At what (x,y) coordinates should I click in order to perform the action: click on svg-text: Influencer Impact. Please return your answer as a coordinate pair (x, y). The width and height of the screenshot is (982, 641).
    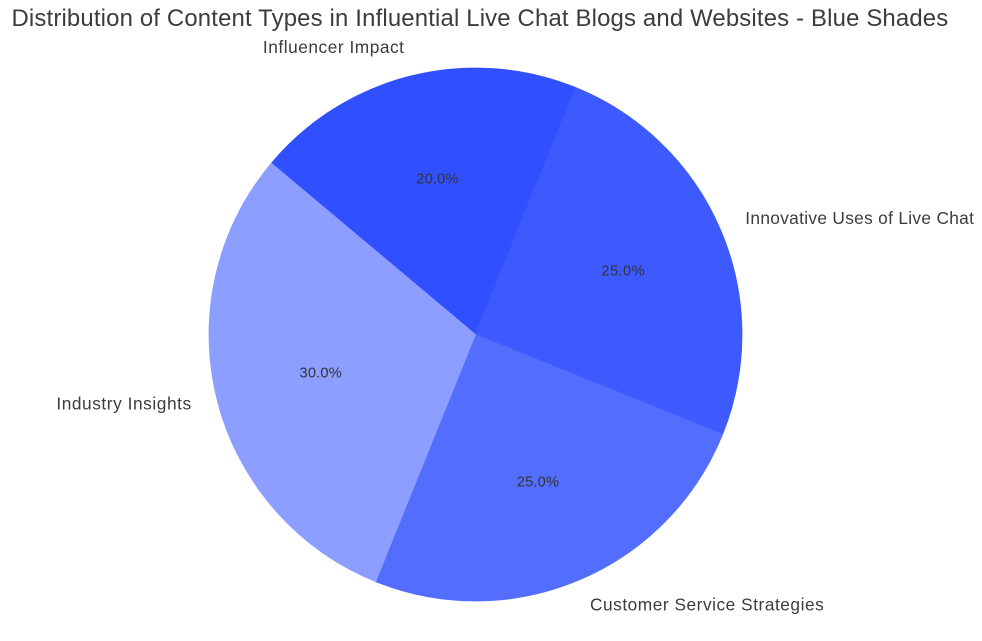
    Looking at the image, I should click on (334, 47).